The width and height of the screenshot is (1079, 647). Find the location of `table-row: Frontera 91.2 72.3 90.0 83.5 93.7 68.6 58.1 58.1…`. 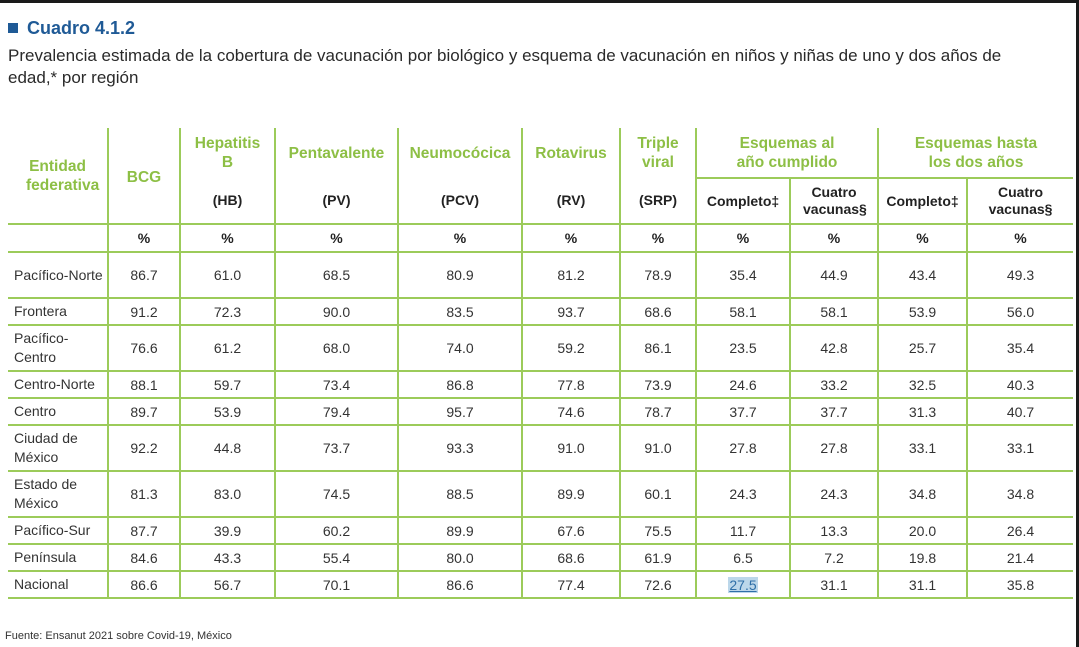

table-row: Frontera 91.2 72.3 90.0 83.5 93.7 68.6 58.1 58.1… is located at coordinates (541, 311).